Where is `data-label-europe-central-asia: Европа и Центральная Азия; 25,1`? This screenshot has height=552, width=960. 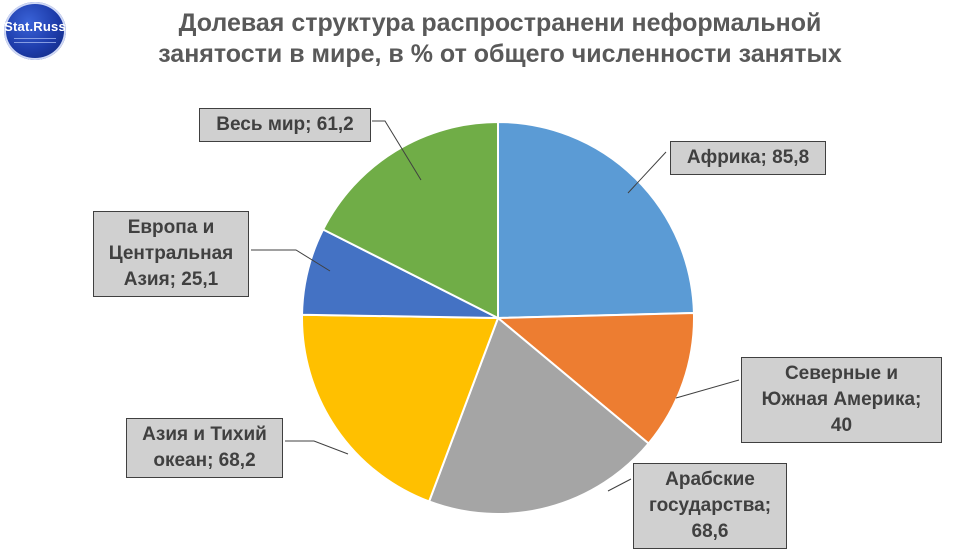
data-label-europe-central-asia: Европа и Центральная Азия; 25,1 is located at coordinates (171, 254).